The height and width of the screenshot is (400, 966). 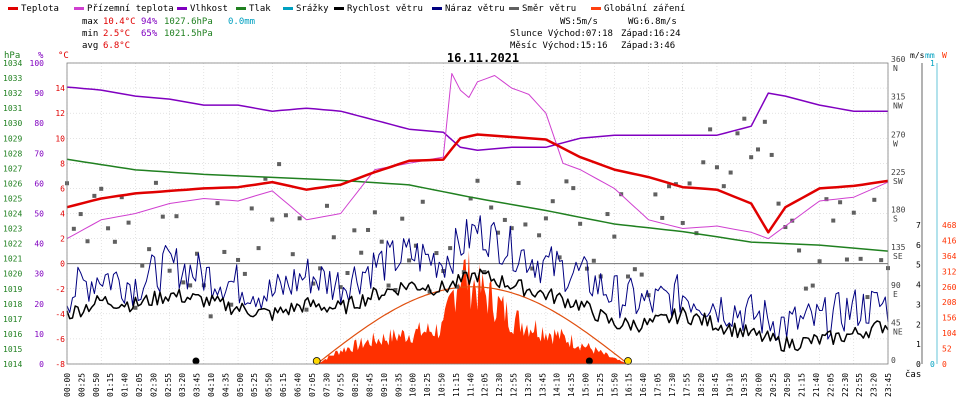 I want to click on x-tick-label: 14:10, so click(x=557, y=385).